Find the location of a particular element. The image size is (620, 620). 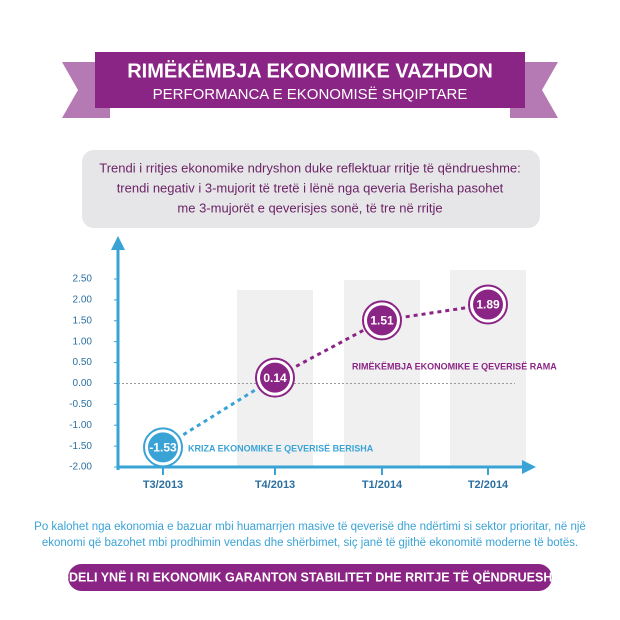

x-tick-label: T1/2014 is located at coordinates (382, 485).